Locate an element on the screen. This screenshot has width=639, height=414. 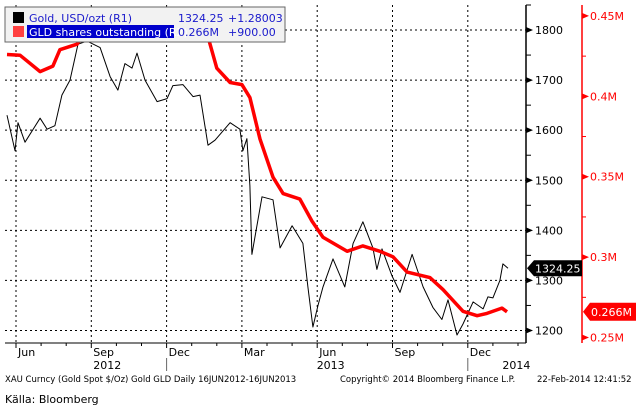
left-tick-label: 1700 is located at coordinates (549, 80).